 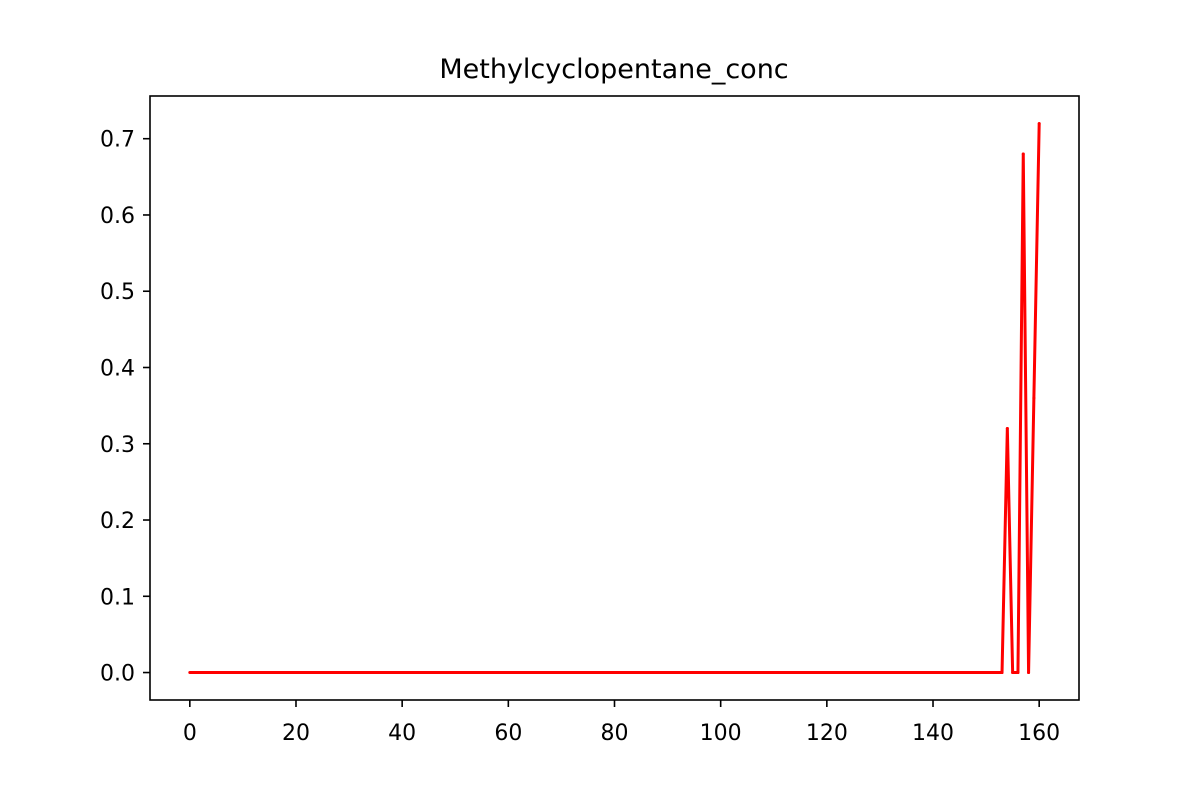 What do you see at coordinates (117, 674) in the screenshot?
I see `y-tick-label: 0.0` at bounding box center [117, 674].